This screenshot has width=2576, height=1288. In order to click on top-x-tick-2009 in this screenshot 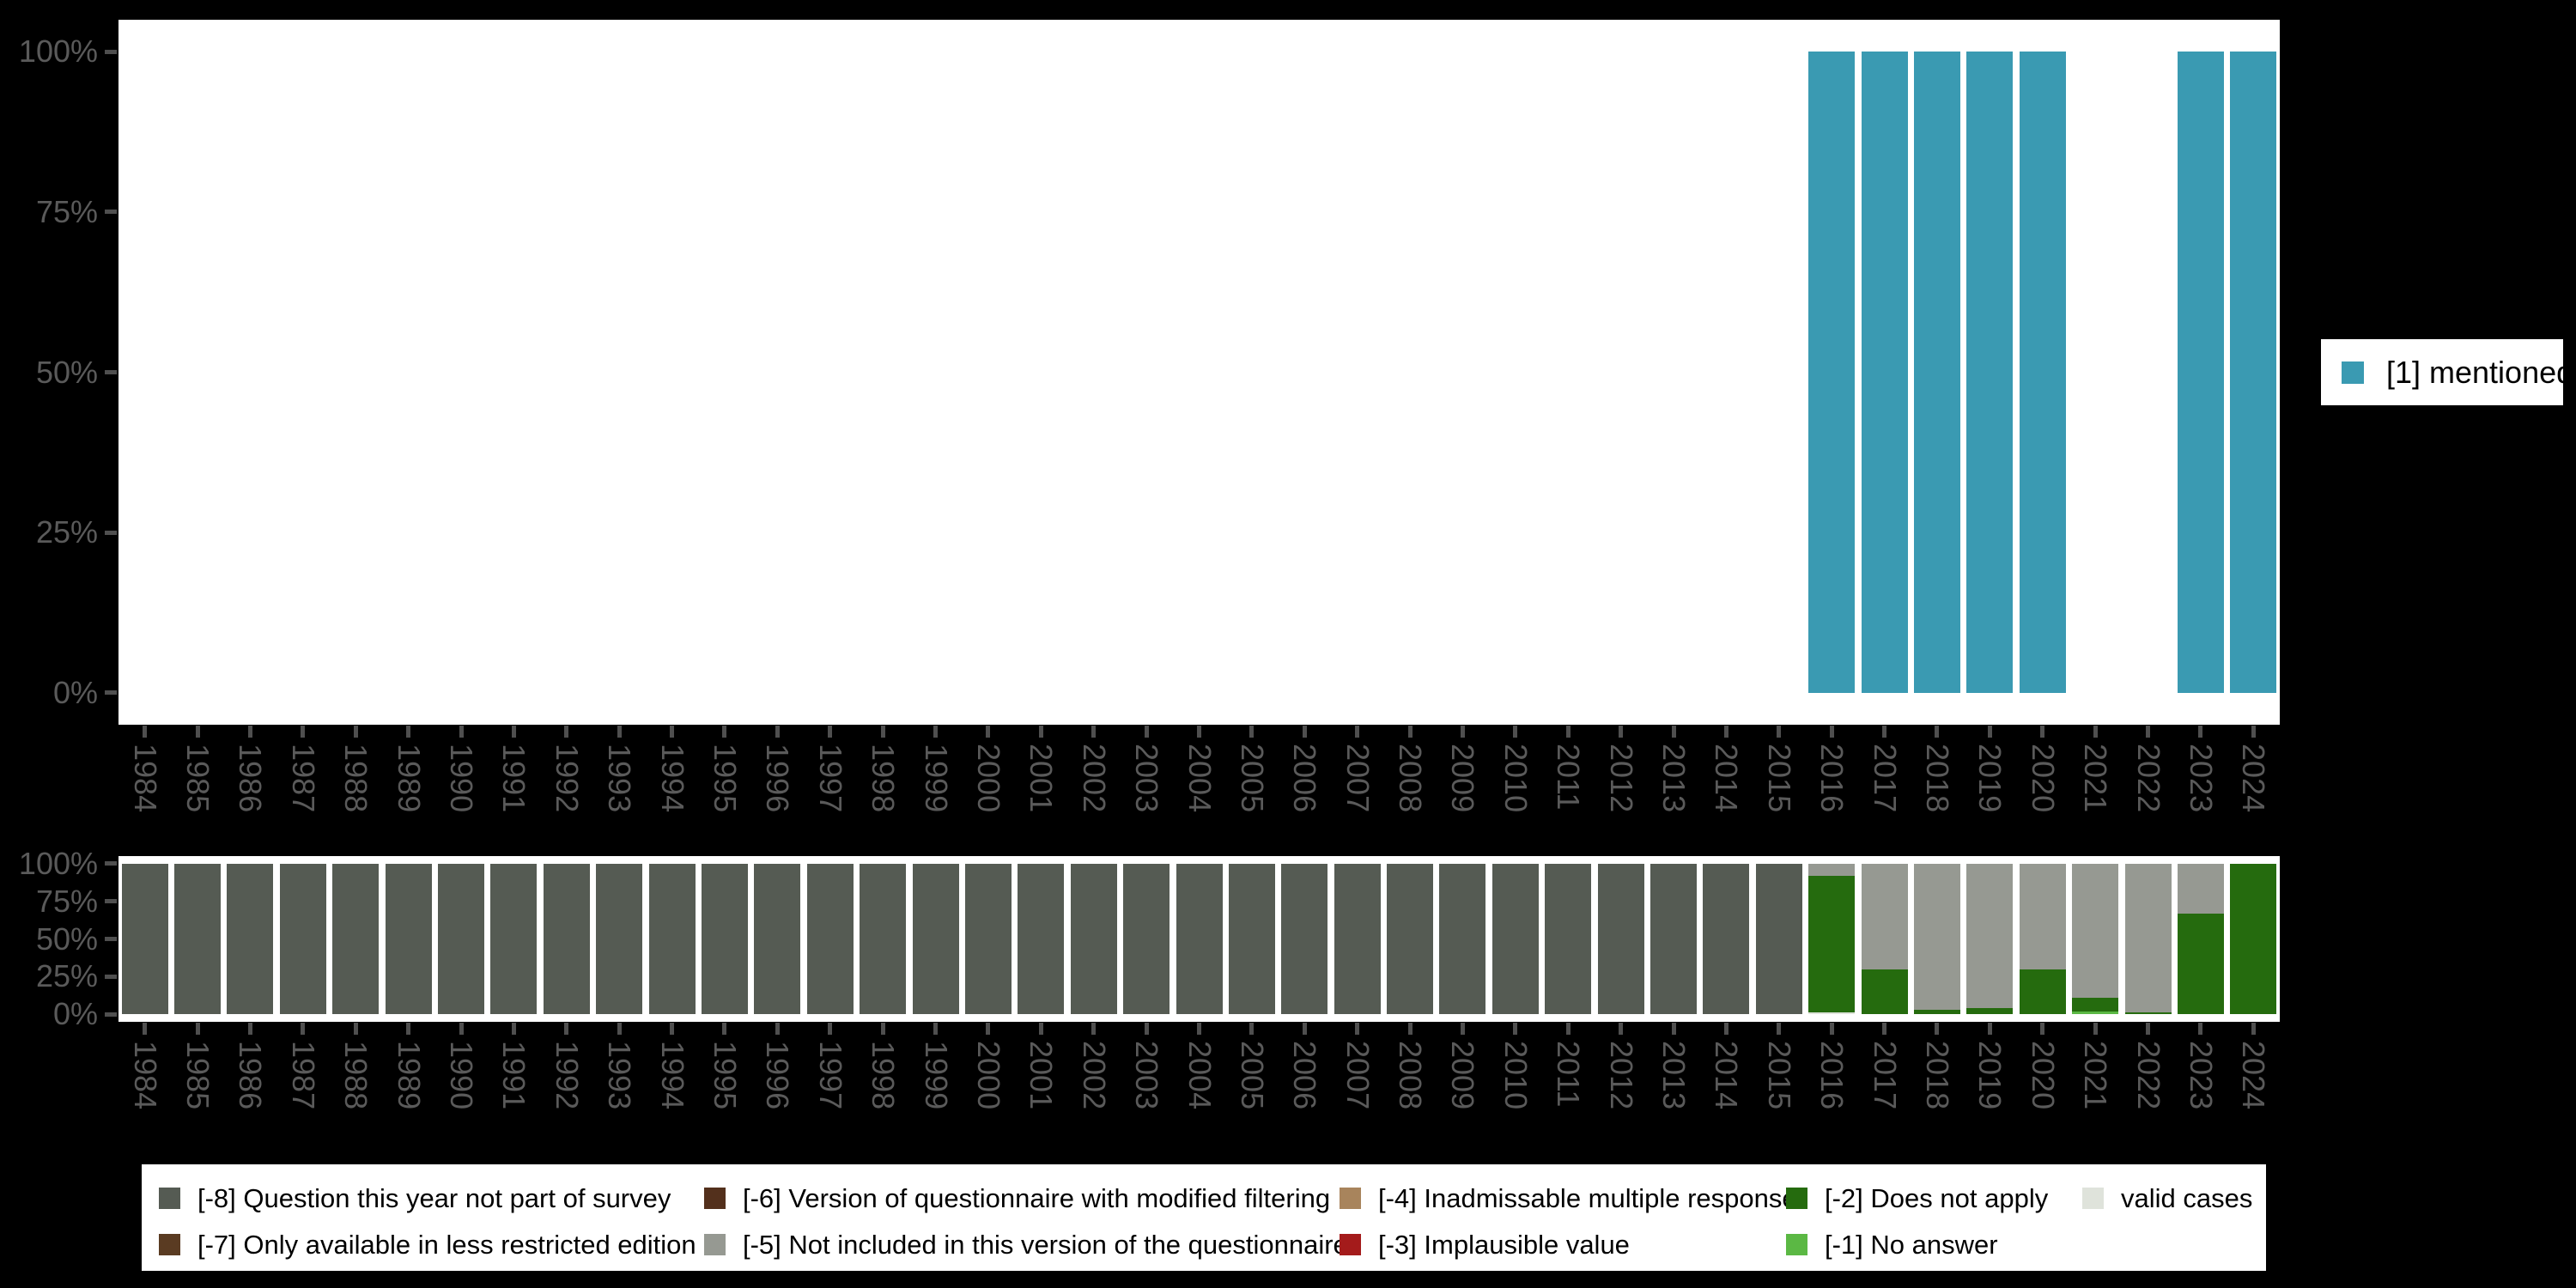, I will do `click(1462, 732)`.